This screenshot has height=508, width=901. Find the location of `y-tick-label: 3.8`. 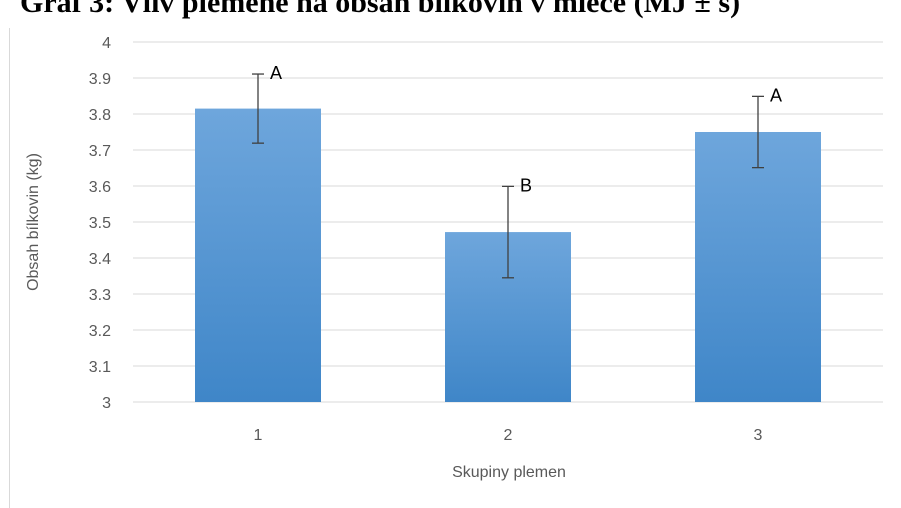

y-tick-label: 3.8 is located at coordinates (100, 115).